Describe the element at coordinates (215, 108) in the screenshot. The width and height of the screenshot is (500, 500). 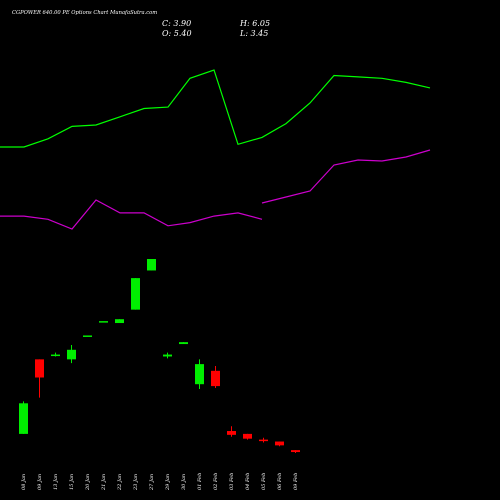
I see `series-line-upper` at that location.